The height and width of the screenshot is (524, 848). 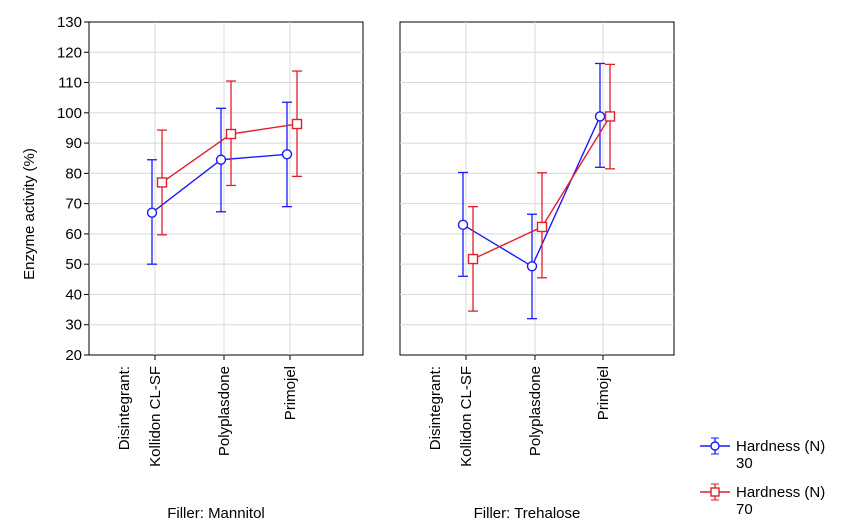 I want to click on y-tick-label: 70, so click(x=73, y=204).